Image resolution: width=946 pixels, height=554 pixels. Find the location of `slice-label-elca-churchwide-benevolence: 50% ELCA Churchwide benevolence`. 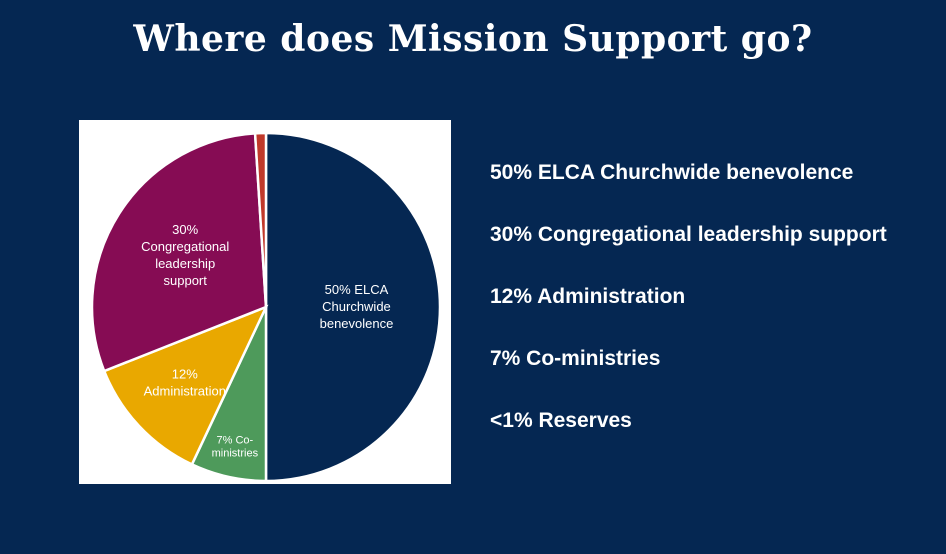

slice-label-elca-churchwide-benevolence: 50% ELCA Churchwide benevolence is located at coordinates (357, 306).